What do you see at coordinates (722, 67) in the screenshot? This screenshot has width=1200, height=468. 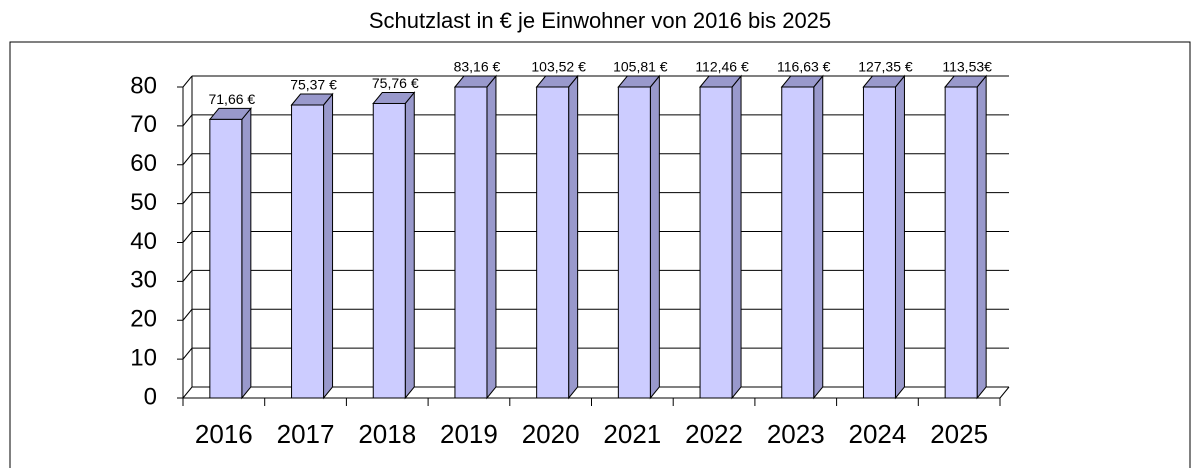 I see `data-label: 112,46 €` at bounding box center [722, 67].